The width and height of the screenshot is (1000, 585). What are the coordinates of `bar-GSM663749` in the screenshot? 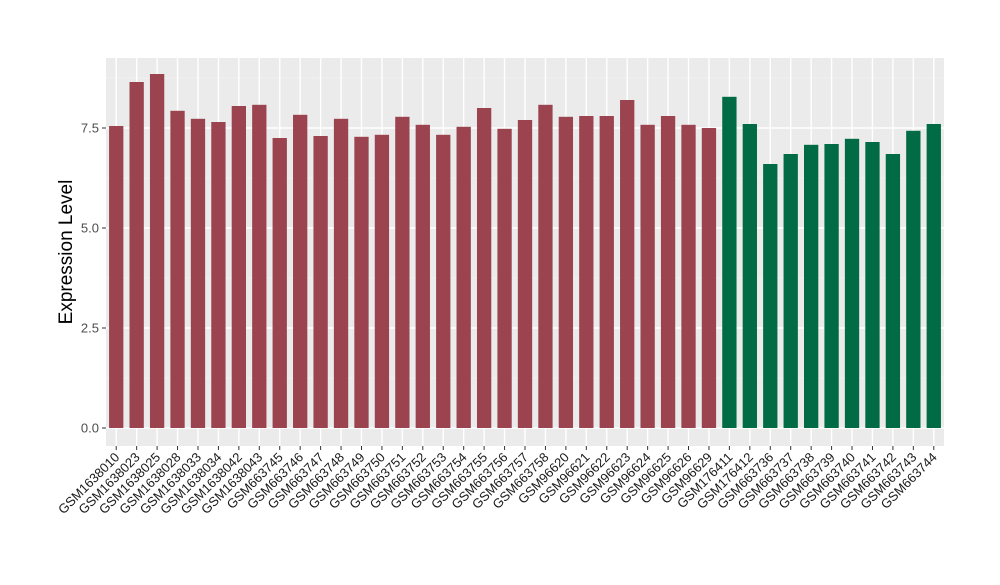 It's located at (361, 282).